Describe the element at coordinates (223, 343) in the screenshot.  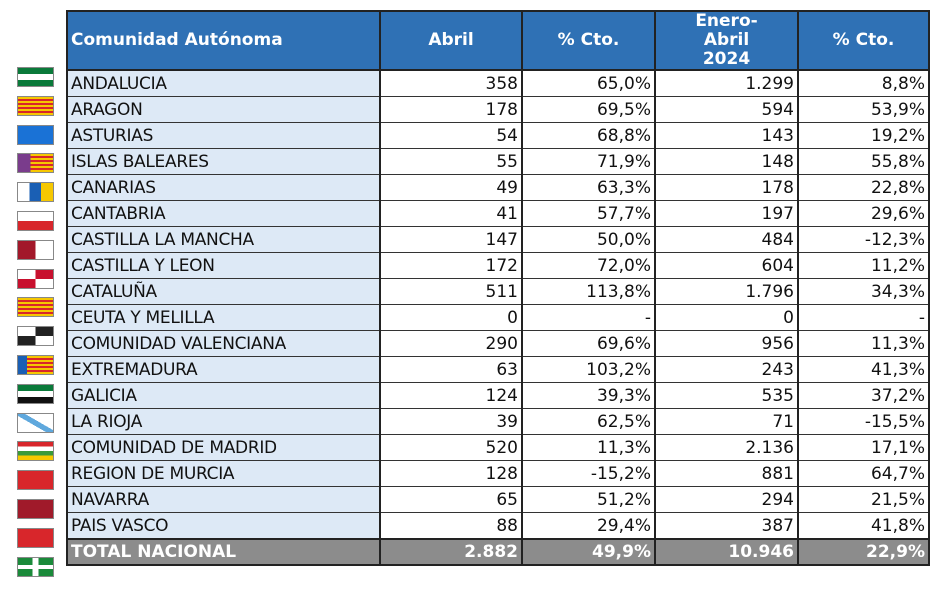
I see `cell-name: COMUNIDAD VALENCIANA` at that location.